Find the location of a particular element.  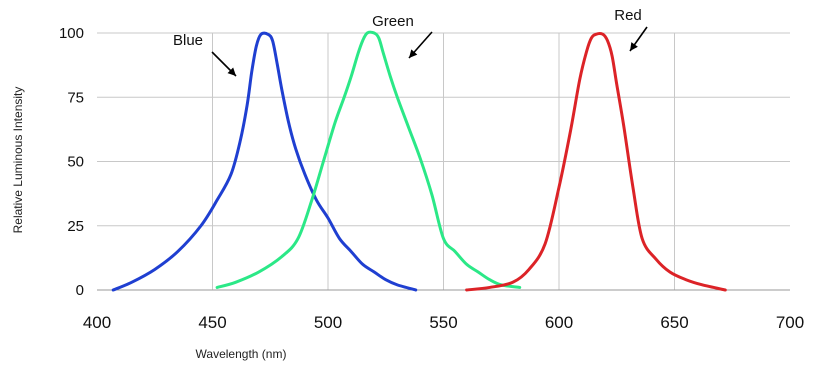

x-tick-label-550: 550 is located at coordinates (443, 322).